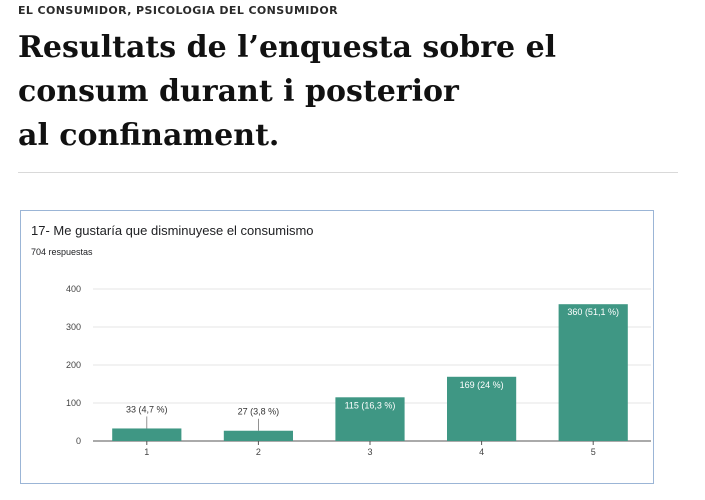 This screenshot has height=500, width=705. I want to click on title-line-2: consum durant i posterior, so click(238, 91).